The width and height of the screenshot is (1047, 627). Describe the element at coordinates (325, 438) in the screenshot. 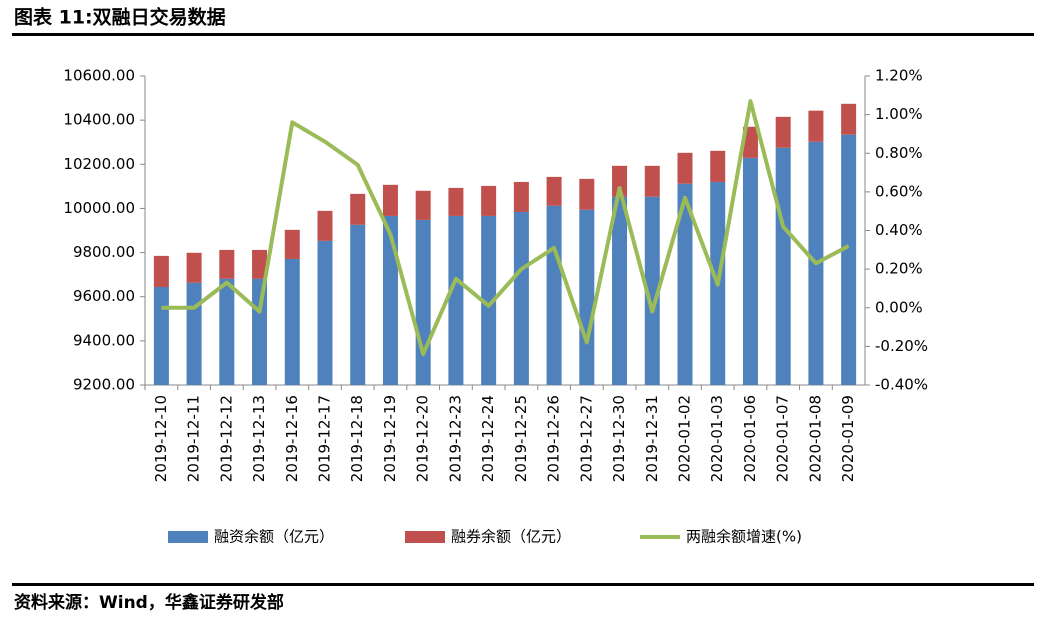

I see `x-tick-label: 2019-12-17` at that location.